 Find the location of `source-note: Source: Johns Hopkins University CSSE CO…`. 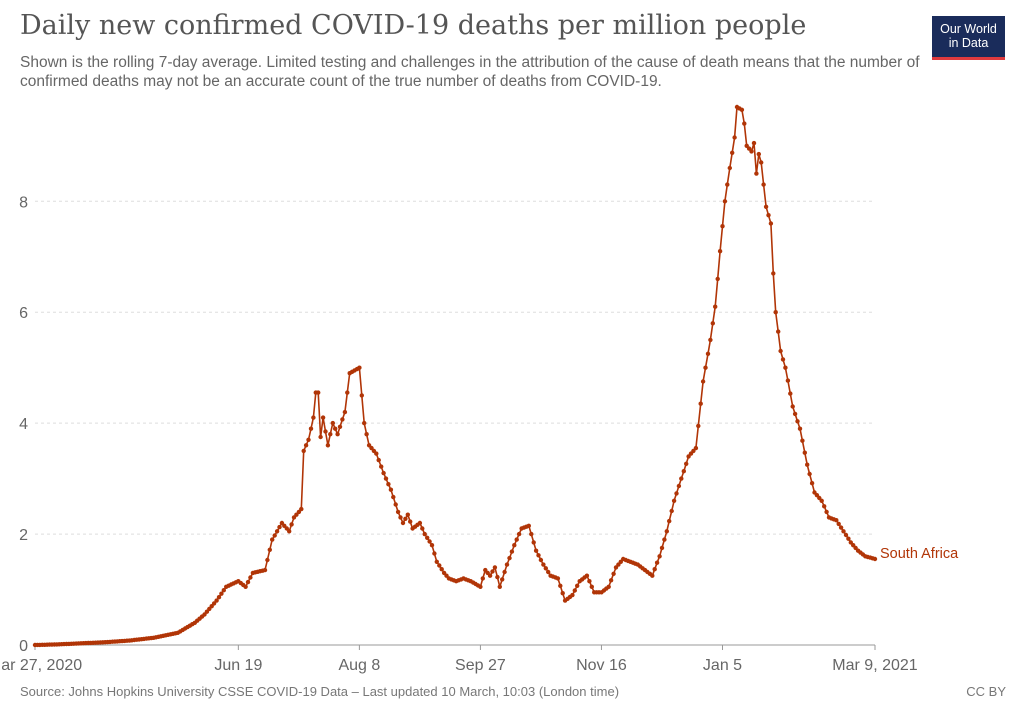

source-note: Source: Johns Hopkins University CSSE CO… is located at coordinates (320, 691).